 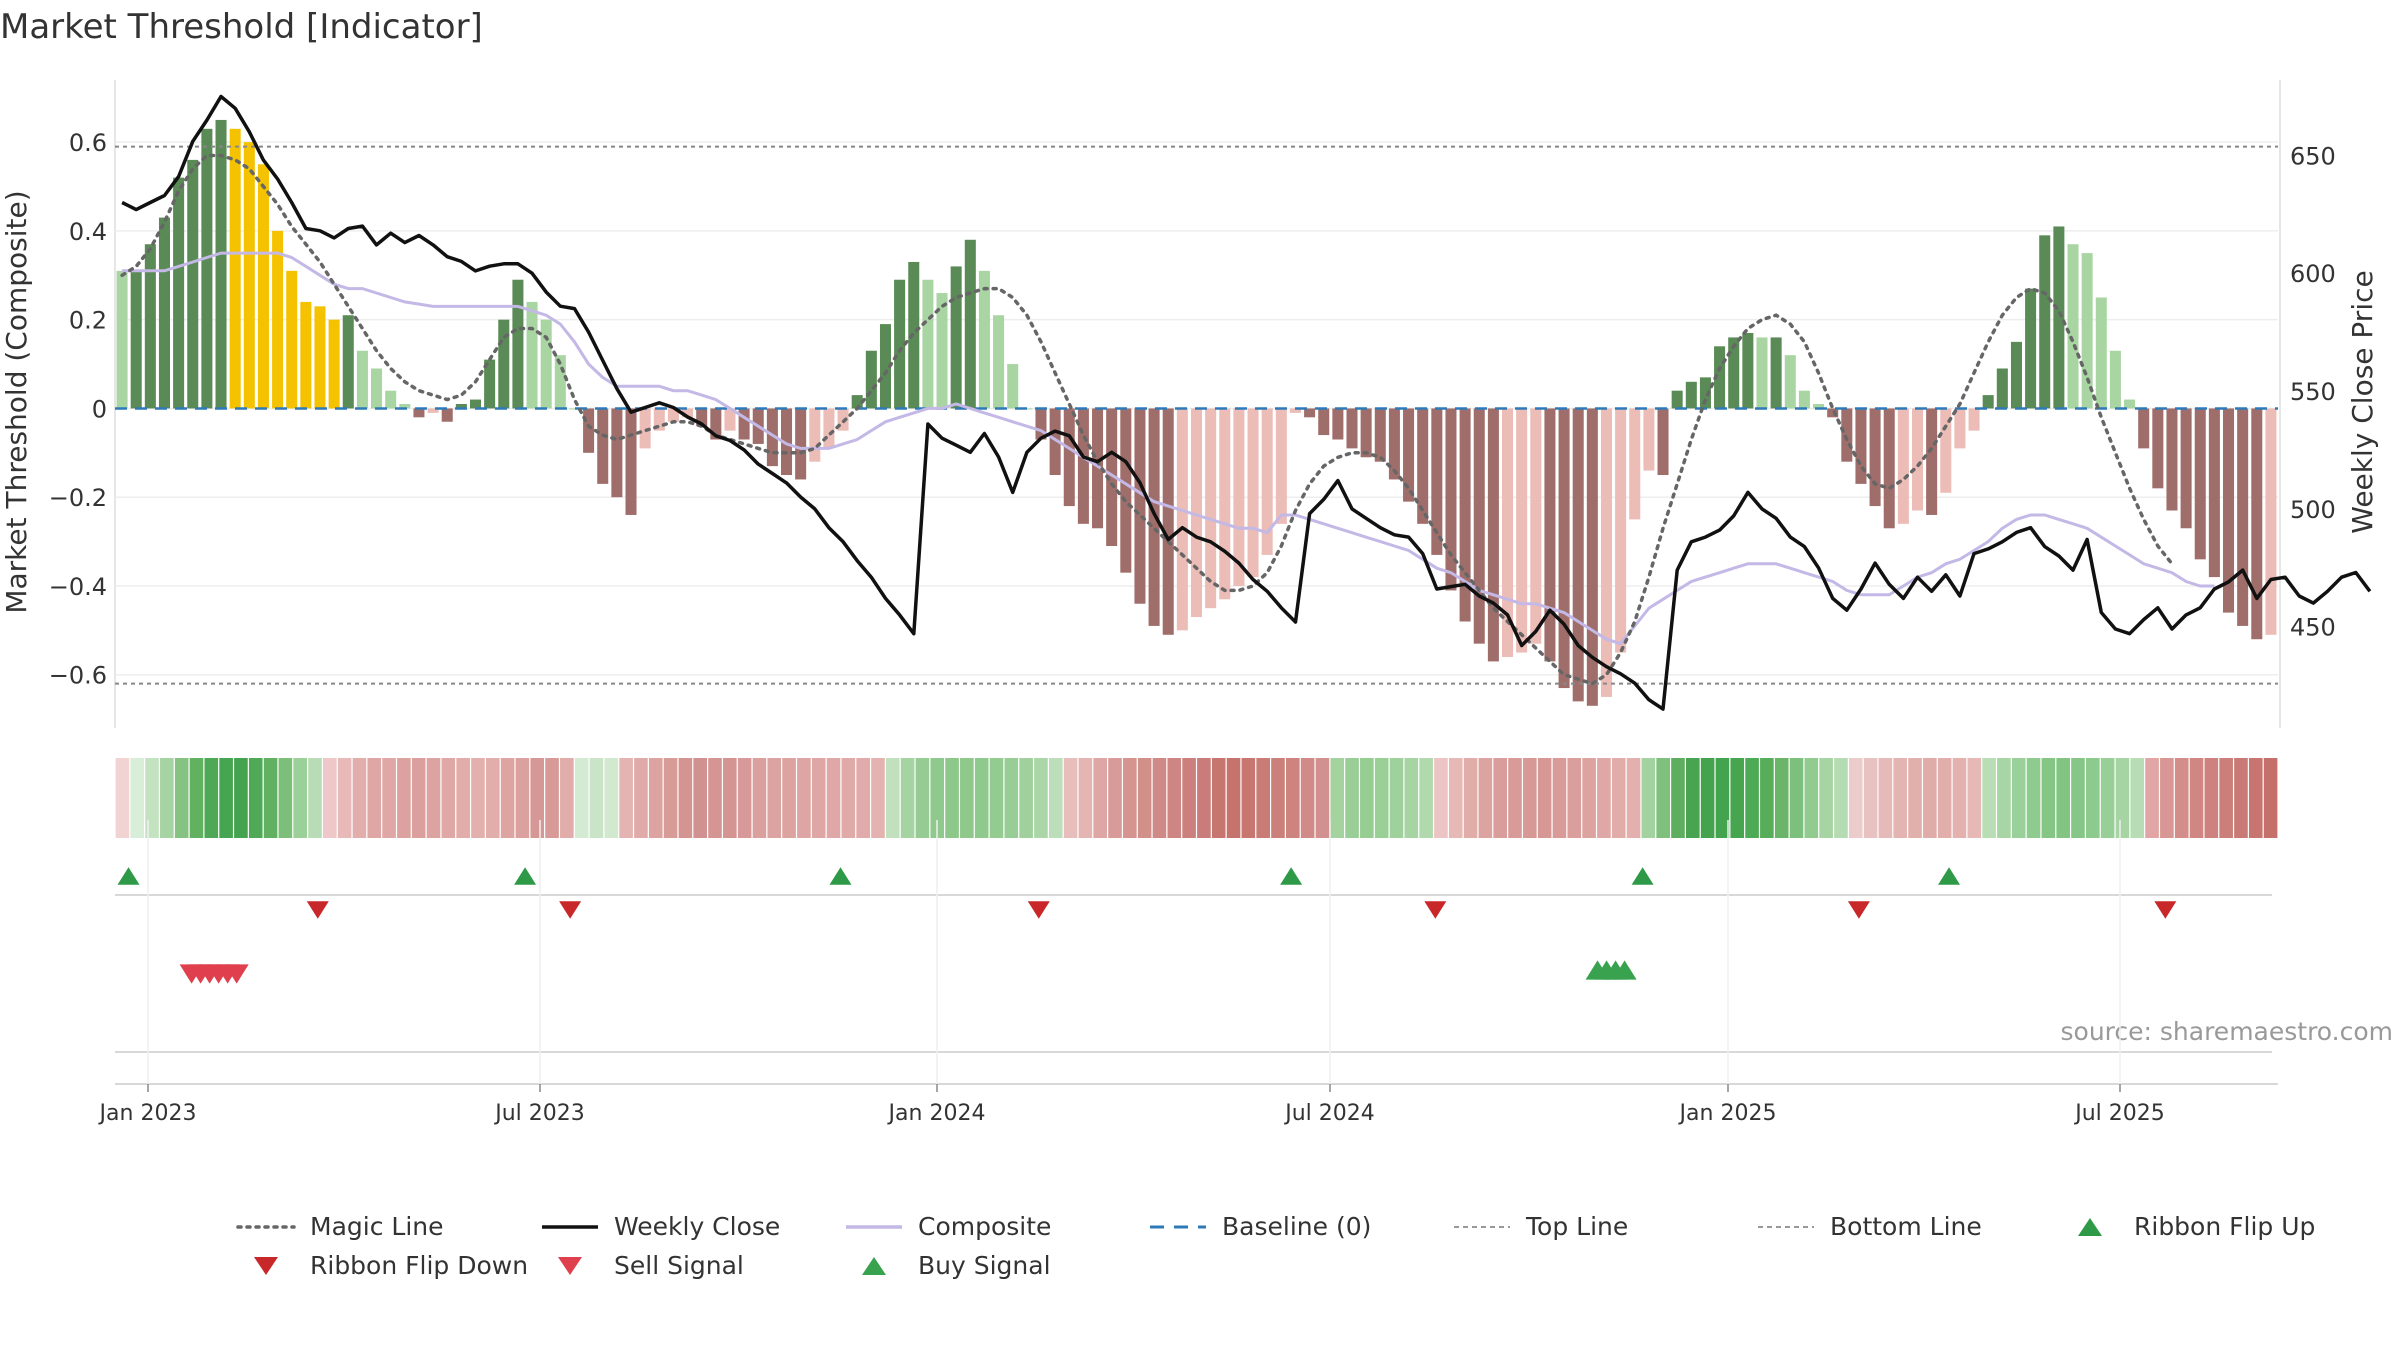 I want to click on x-tick-label: Jul 2023, so click(x=539, y=1113).